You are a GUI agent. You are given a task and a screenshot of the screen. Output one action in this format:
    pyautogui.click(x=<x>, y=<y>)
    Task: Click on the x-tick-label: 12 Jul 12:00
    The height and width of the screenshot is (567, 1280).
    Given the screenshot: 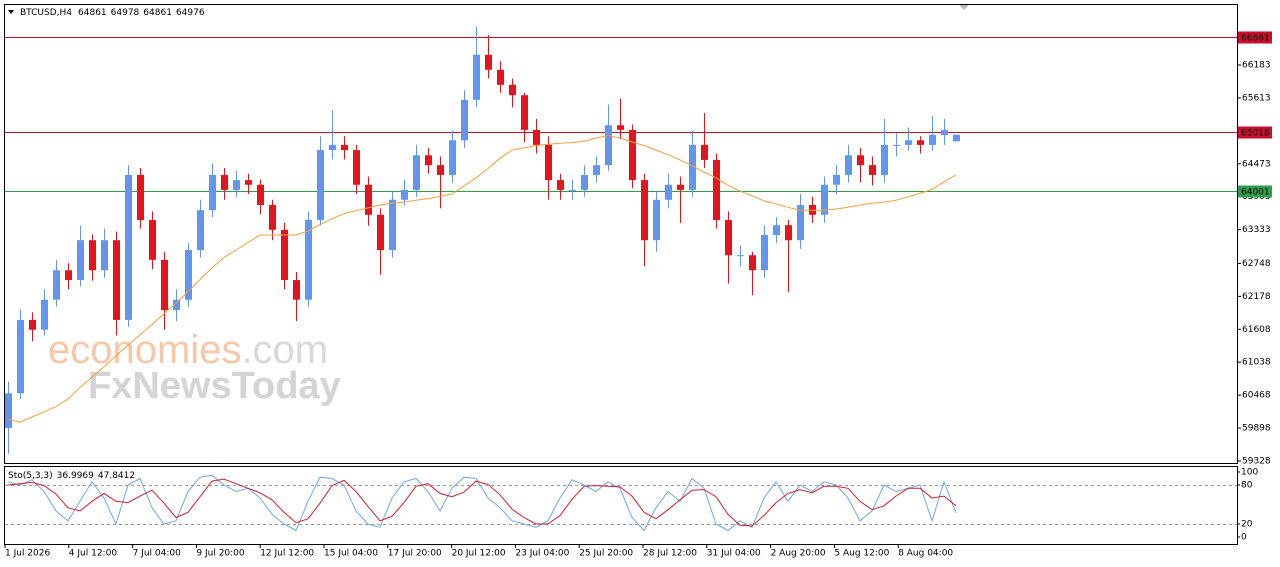 What is the action you would take?
    pyautogui.click(x=287, y=554)
    